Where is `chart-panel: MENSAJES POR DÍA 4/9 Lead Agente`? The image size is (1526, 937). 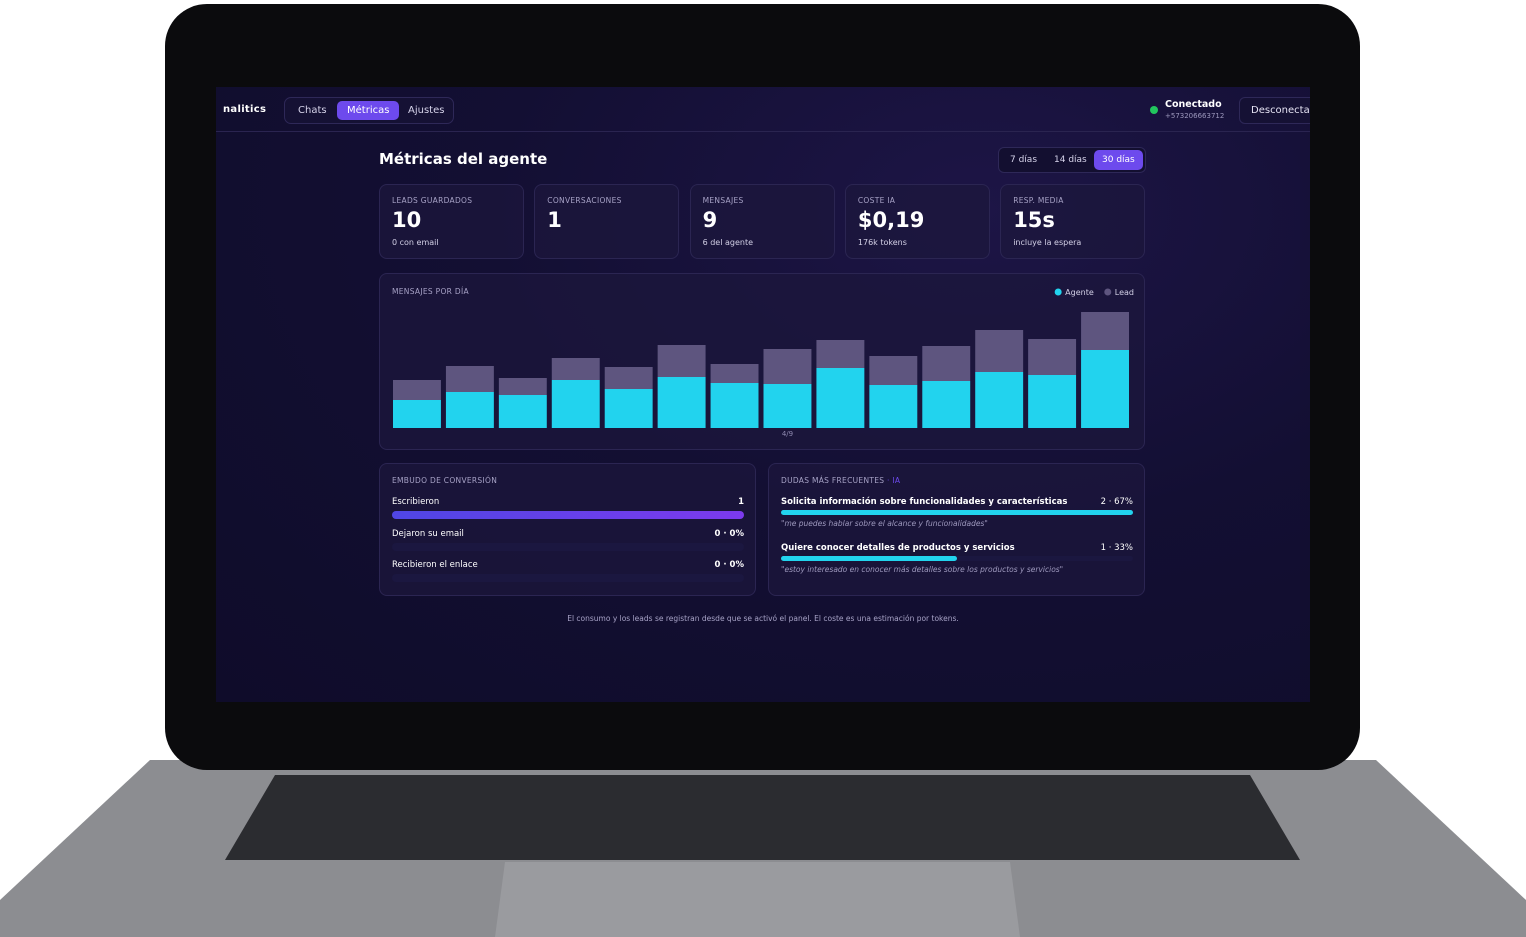 chart-panel: MENSAJES POR DÍA 4/9 Lead Agente is located at coordinates (762, 361).